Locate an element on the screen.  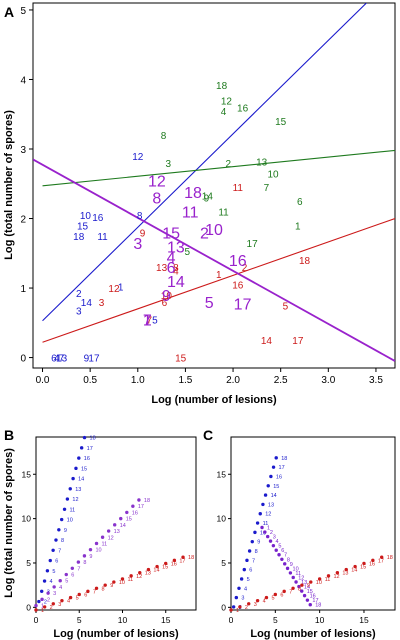
sim-point-label: 14 is located at coordinates (354, 571).